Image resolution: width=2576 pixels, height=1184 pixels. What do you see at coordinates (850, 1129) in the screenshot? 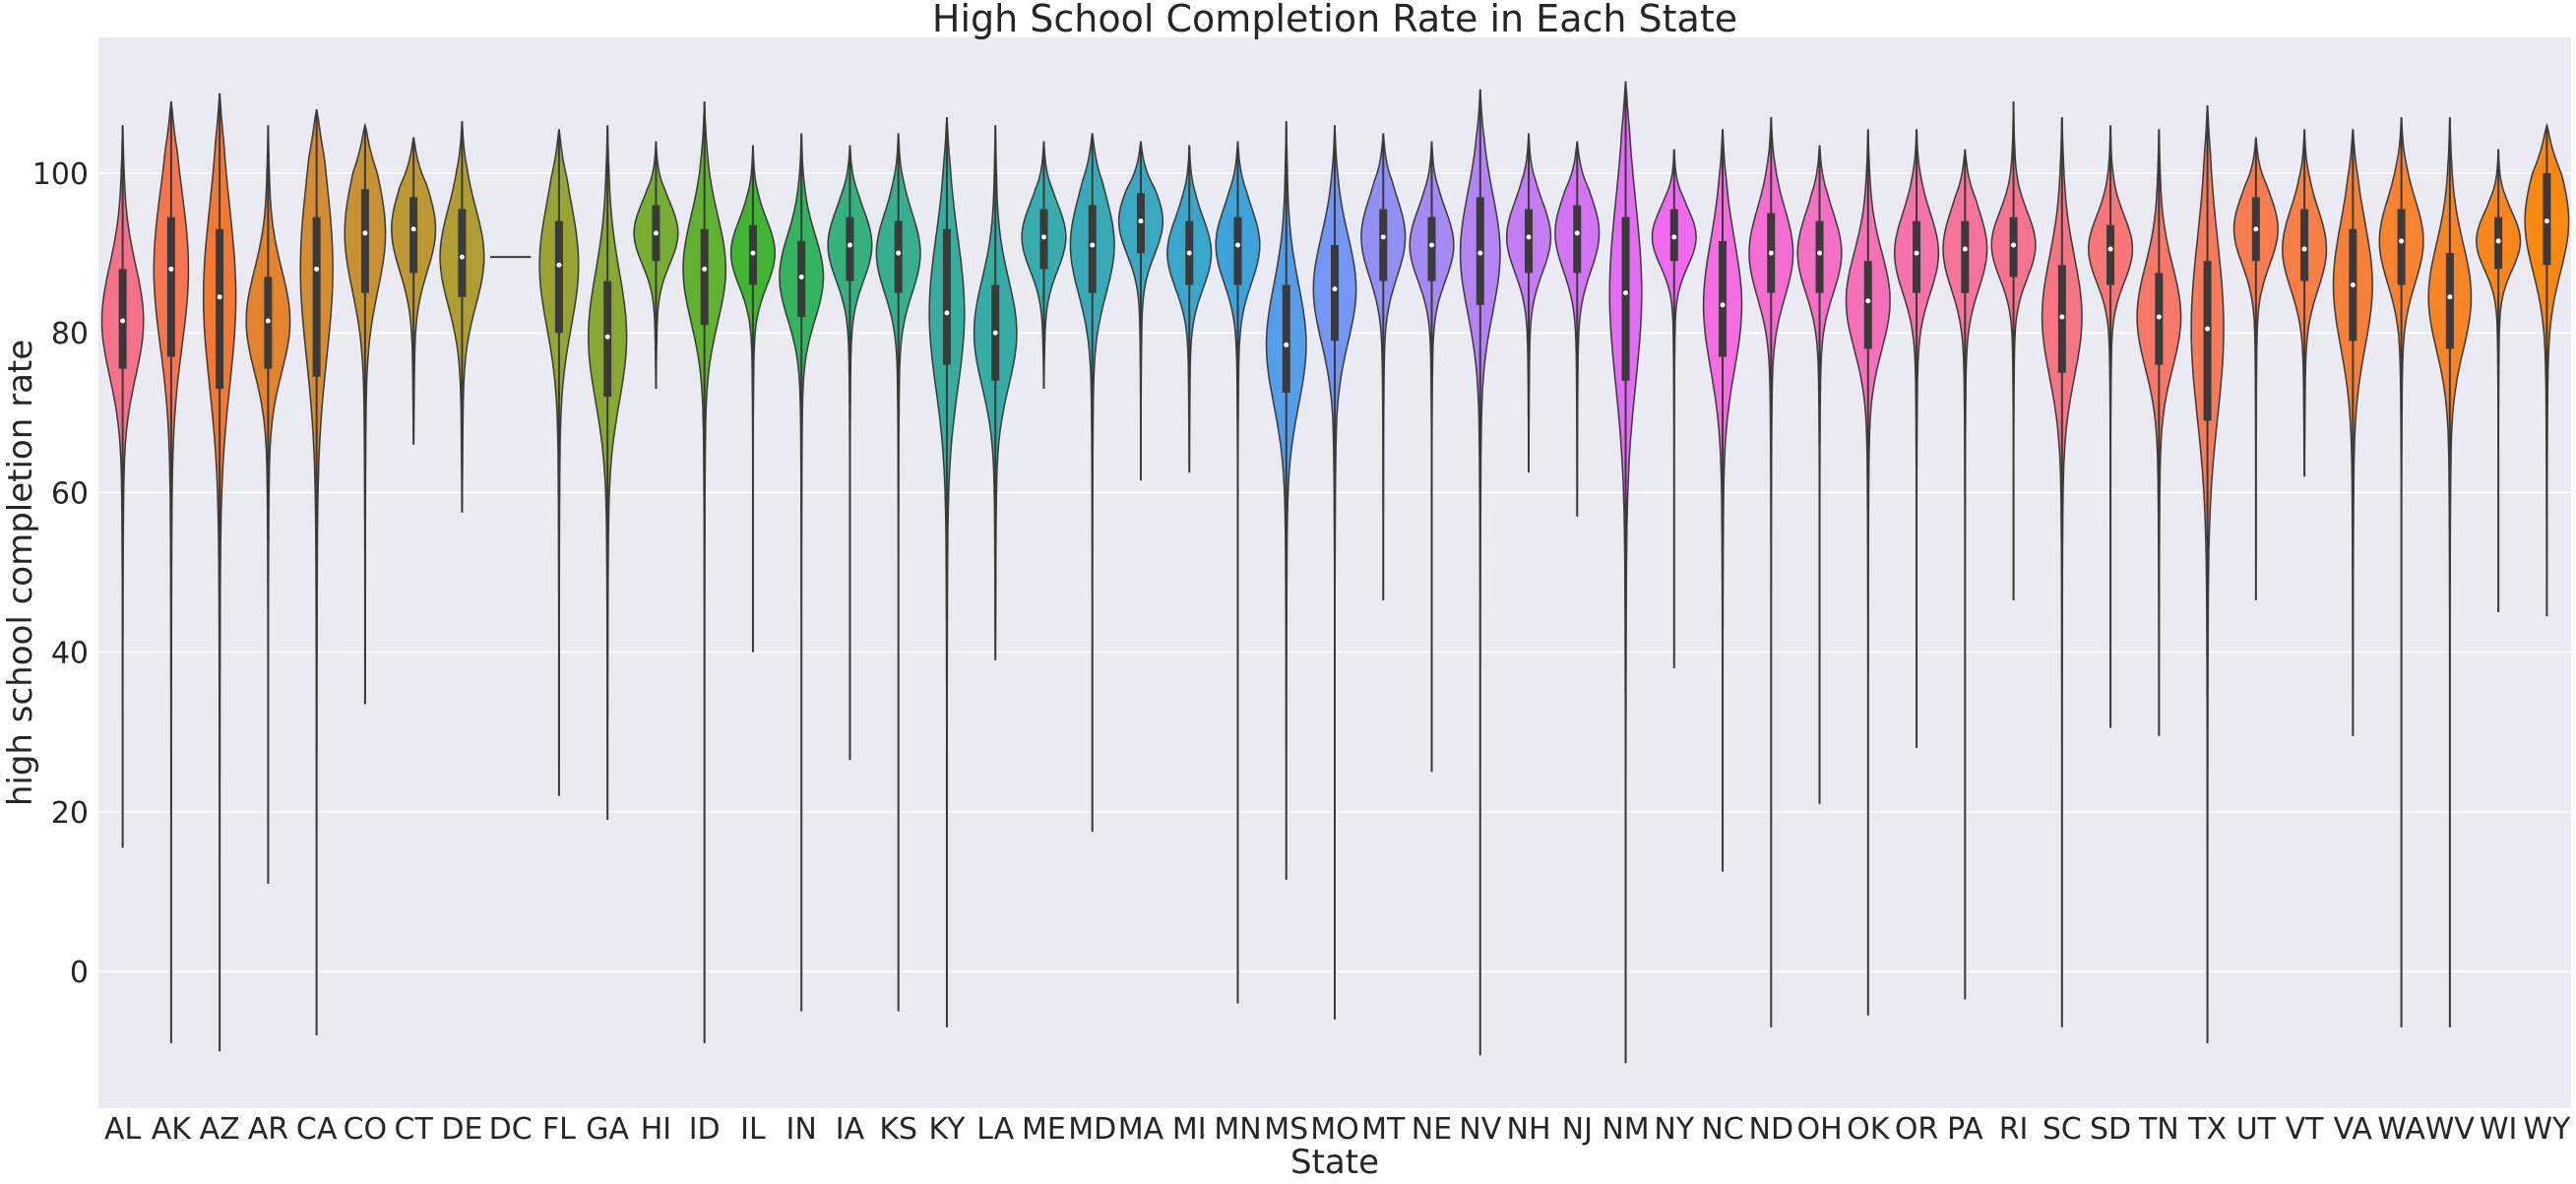
I see `x-tick-label: IA` at bounding box center [850, 1129].